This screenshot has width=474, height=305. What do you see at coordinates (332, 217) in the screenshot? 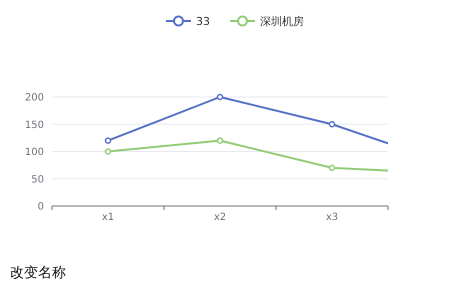
I see `x-tick-label: x3` at bounding box center [332, 217].